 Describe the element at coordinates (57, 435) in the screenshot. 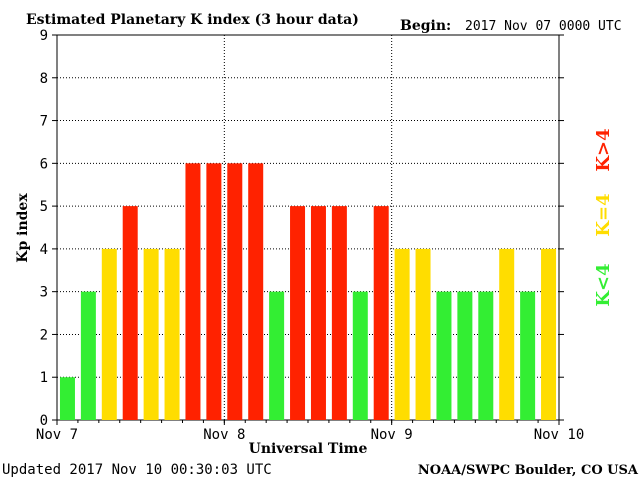

I see `x-tick-label: Nov 7` at that location.